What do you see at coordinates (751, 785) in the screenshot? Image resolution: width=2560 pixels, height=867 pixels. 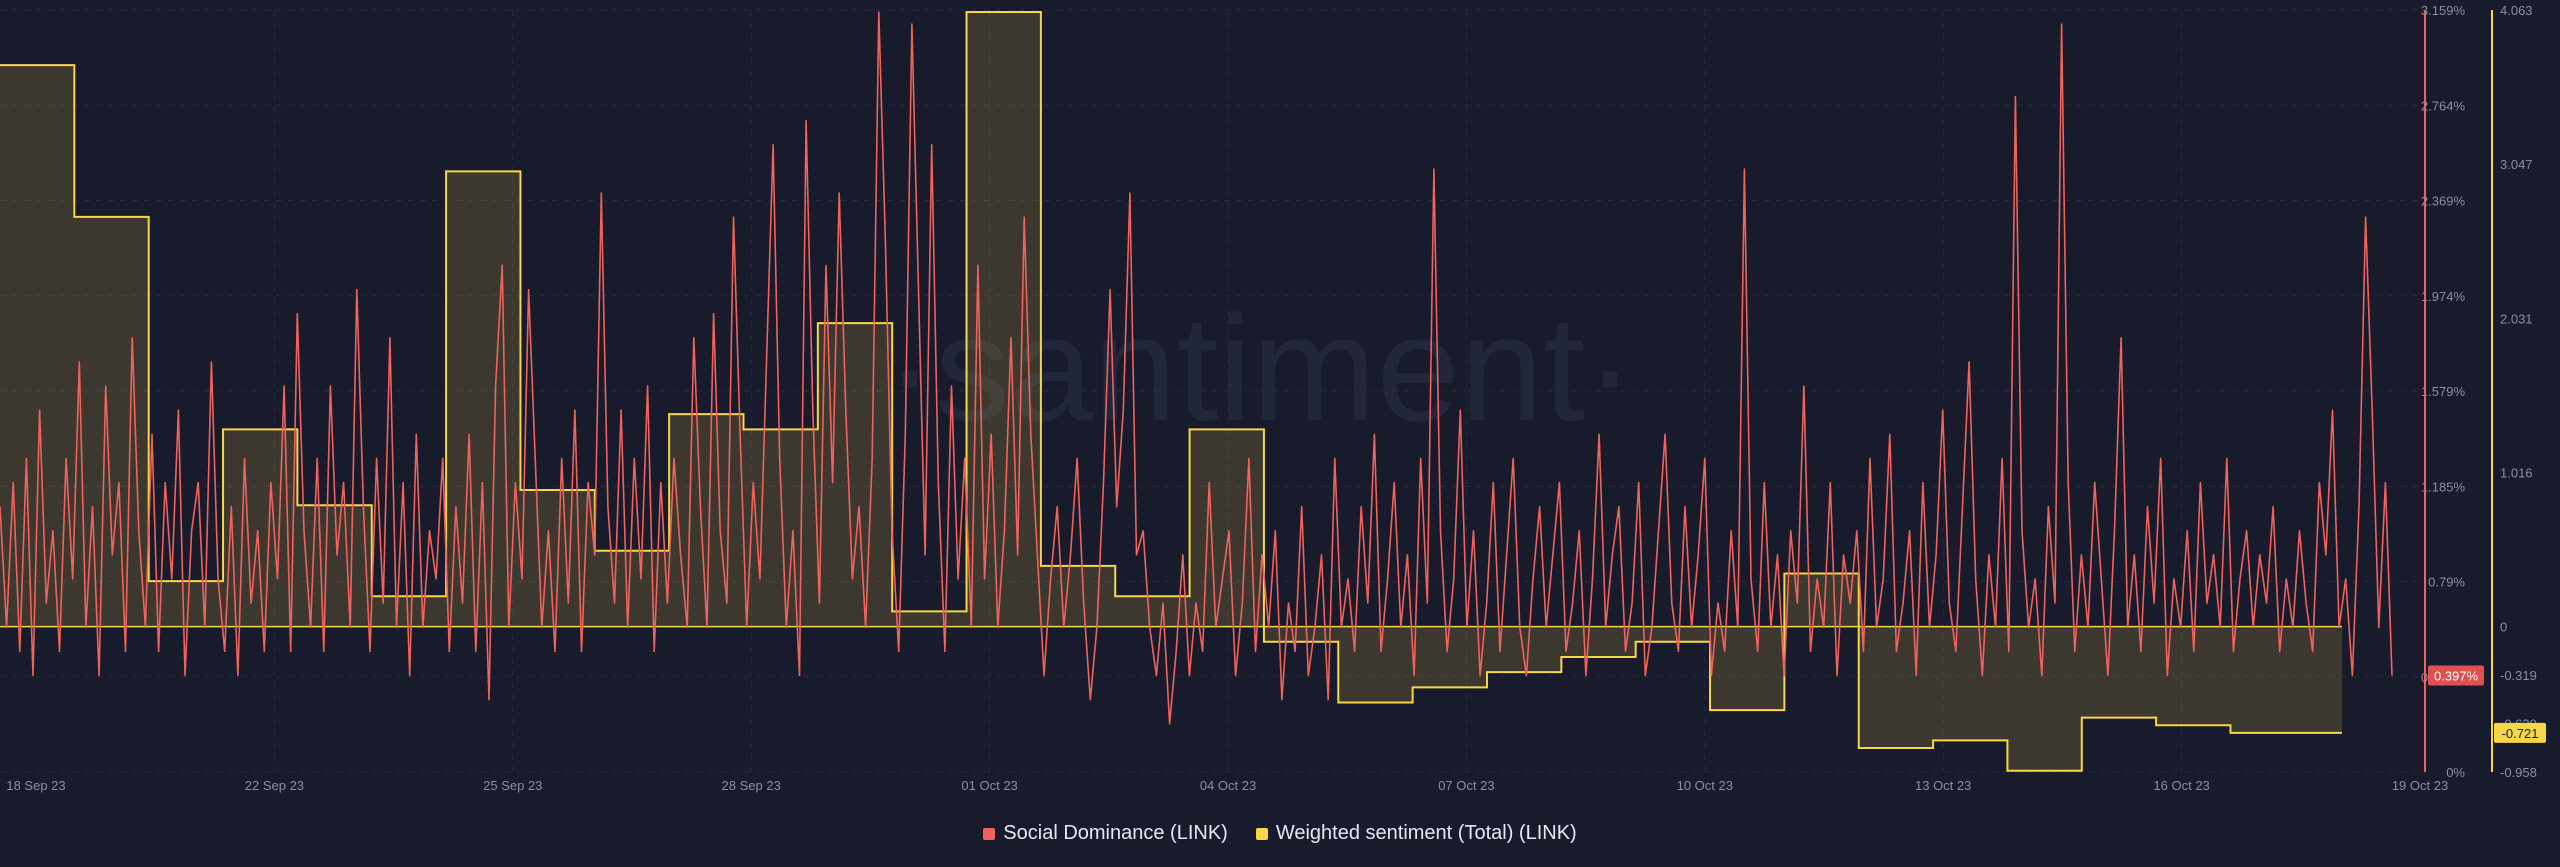 I see `x-tick-label: 28 Sep 23` at bounding box center [751, 785].